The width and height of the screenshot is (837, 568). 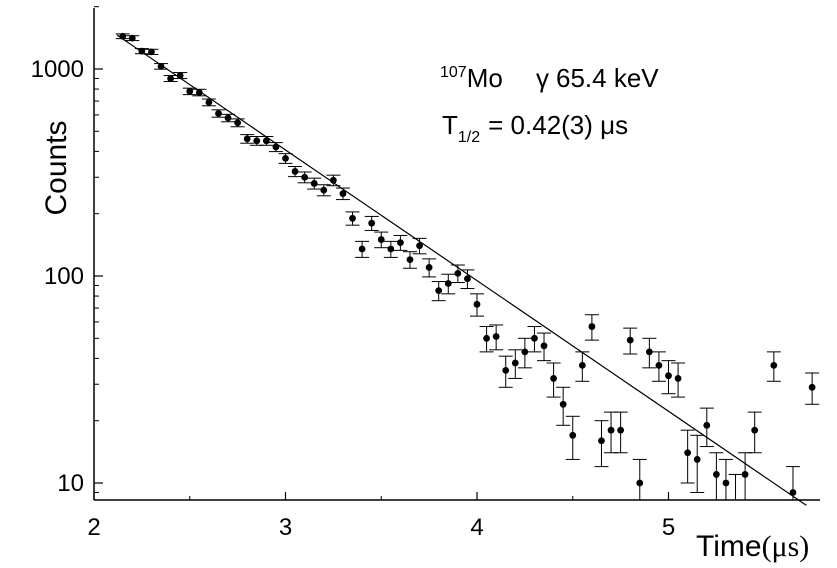 I want to click on x-axis-label-text: Time, so click(x=729, y=546).